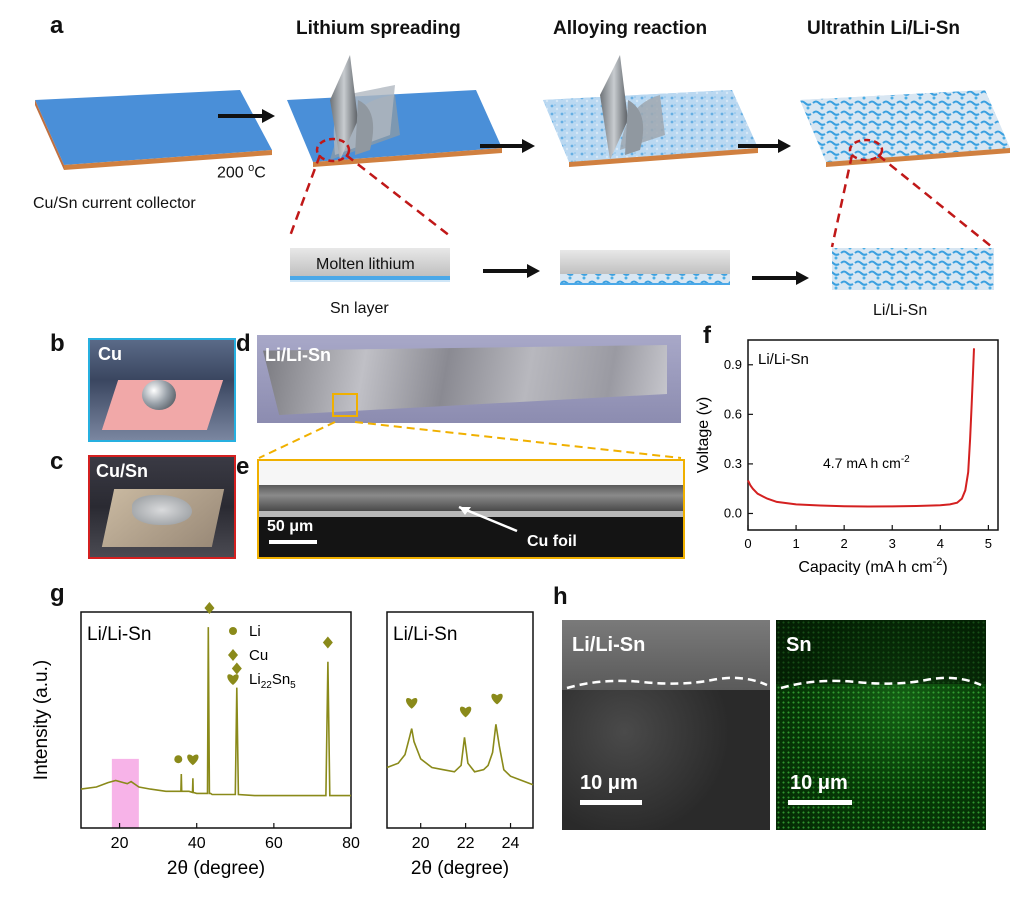 The image size is (1024, 921). Describe the element at coordinates (666, 725) in the screenshot. I see `sem-image-li-li-sn: Li/Li-Sn 10 μm` at that location.